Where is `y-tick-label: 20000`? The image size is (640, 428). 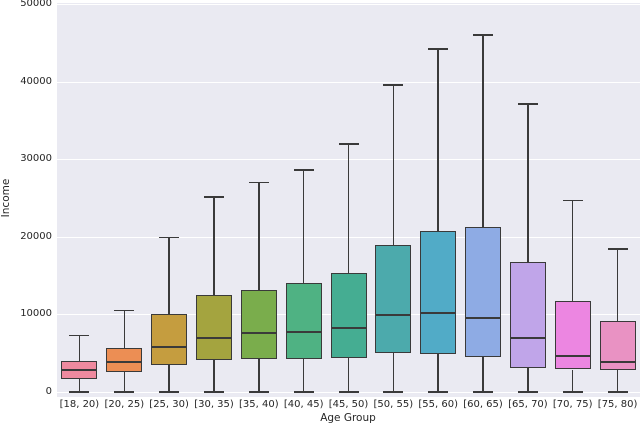
y-tick-label: 20000 is located at coordinates (36, 236).